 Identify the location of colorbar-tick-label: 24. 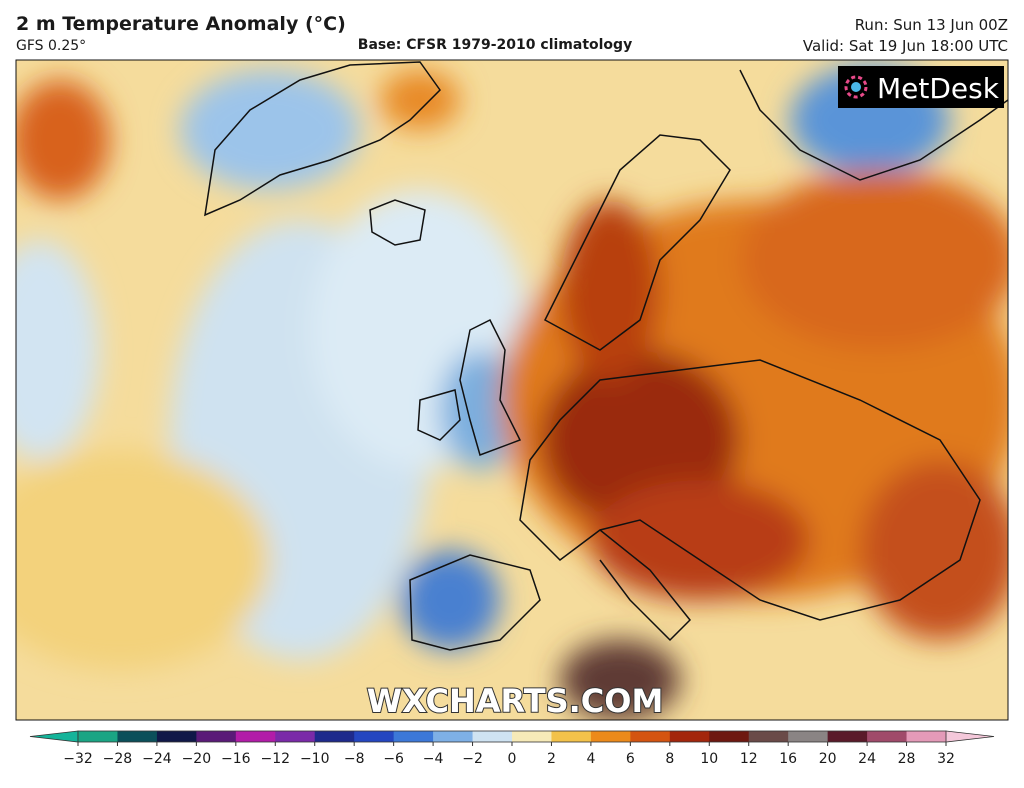
(867, 759).